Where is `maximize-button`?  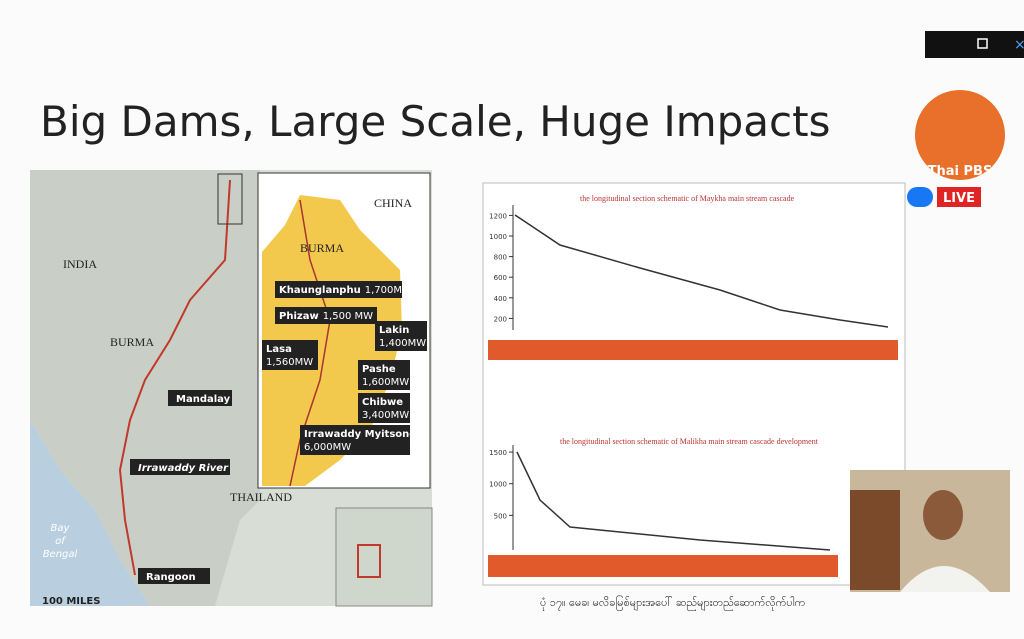
maximize-button is located at coordinates (982, 43).